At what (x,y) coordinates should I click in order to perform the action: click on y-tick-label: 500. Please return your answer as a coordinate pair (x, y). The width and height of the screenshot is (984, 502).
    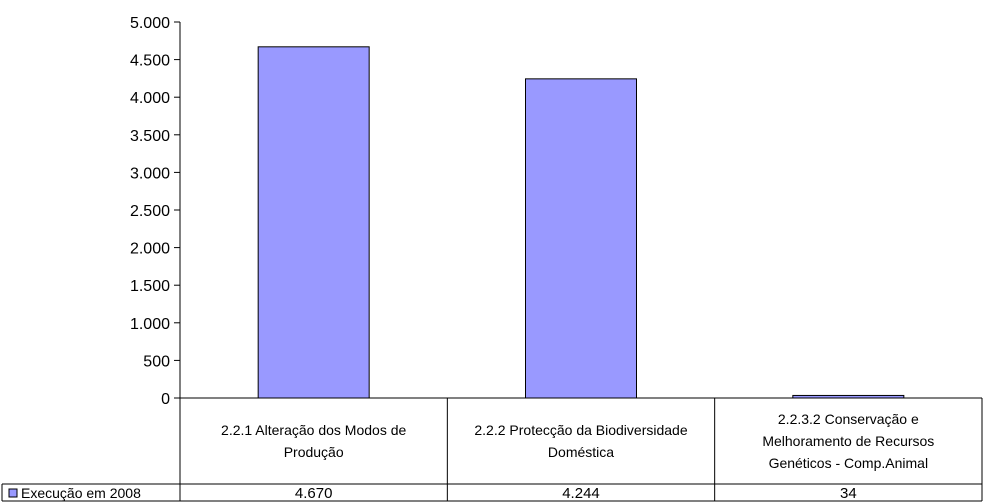
    Looking at the image, I should click on (156, 361).